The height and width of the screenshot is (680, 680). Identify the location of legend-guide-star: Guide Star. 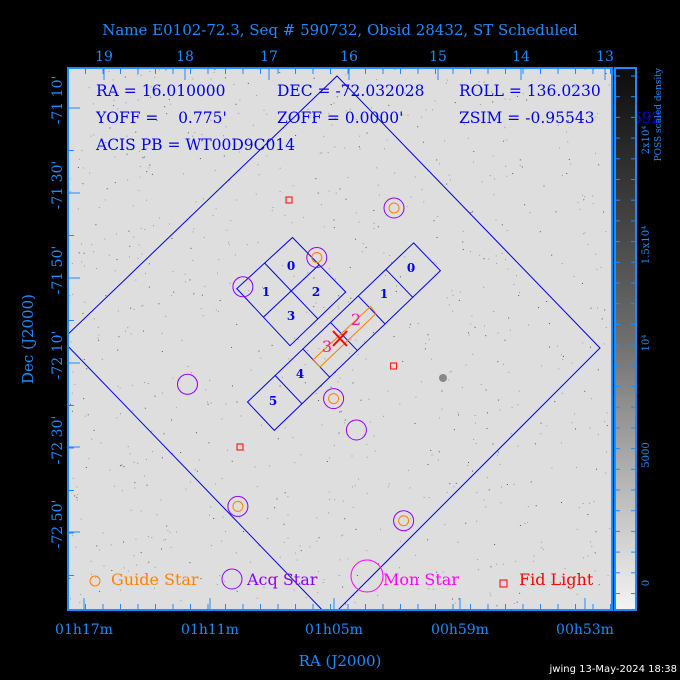
(155, 579).